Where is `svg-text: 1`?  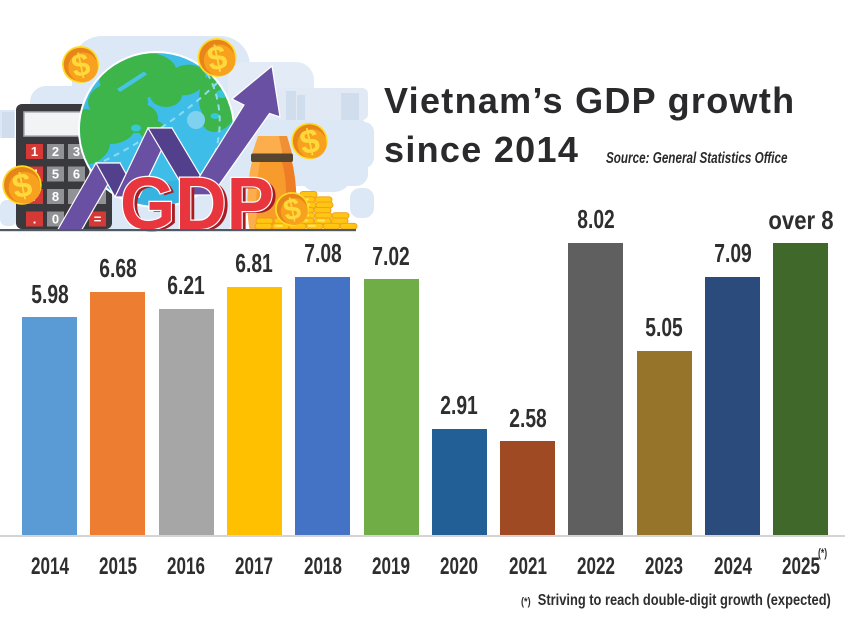
svg-text: 1 is located at coordinates (34, 151).